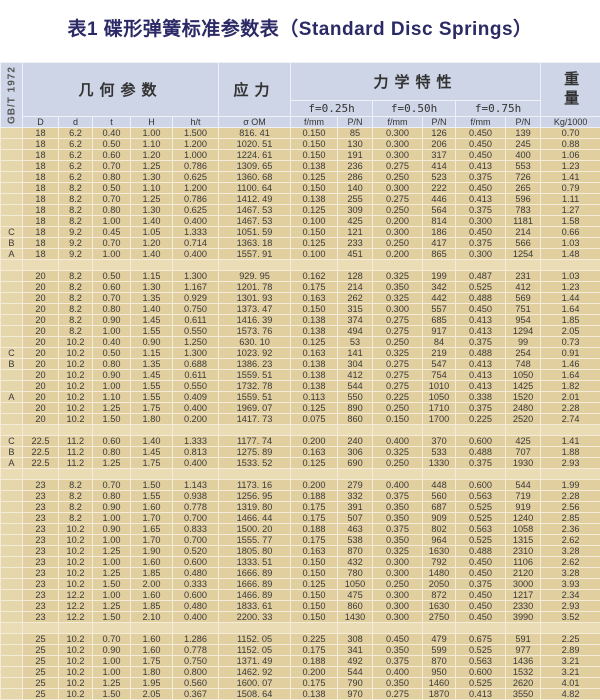 This screenshot has width=600, height=700. What do you see at coordinates (111, 397) in the screenshot?
I see `table-cell: 1.10` at bounding box center [111, 397].